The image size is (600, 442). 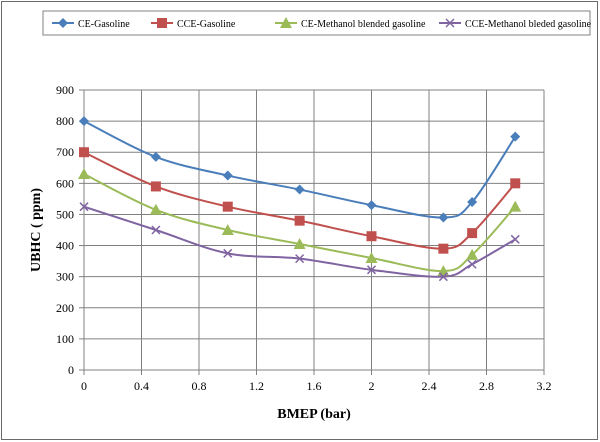 I want to click on legend-entry: CE-Gasoline, so click(x=91, y=24).